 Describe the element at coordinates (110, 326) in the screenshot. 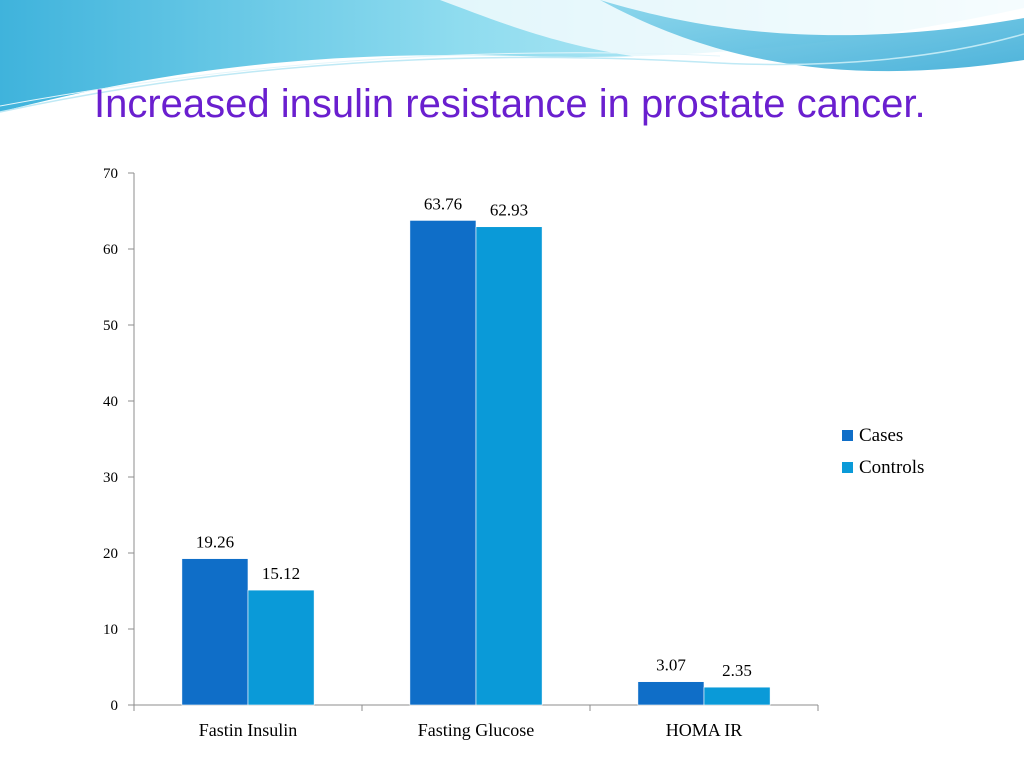

I see `y-tick-label: 50` at that location.